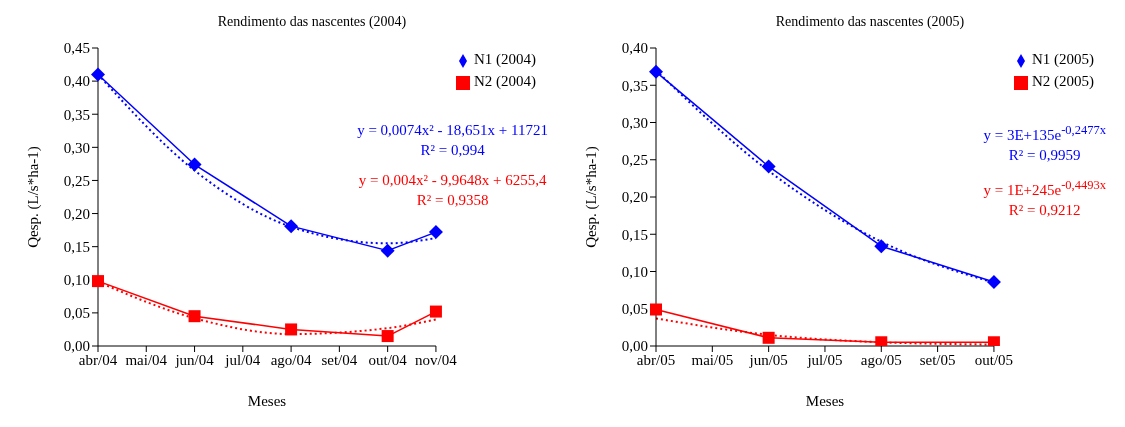  I want to click on x-tick-label: set/05, so click(937, 359).